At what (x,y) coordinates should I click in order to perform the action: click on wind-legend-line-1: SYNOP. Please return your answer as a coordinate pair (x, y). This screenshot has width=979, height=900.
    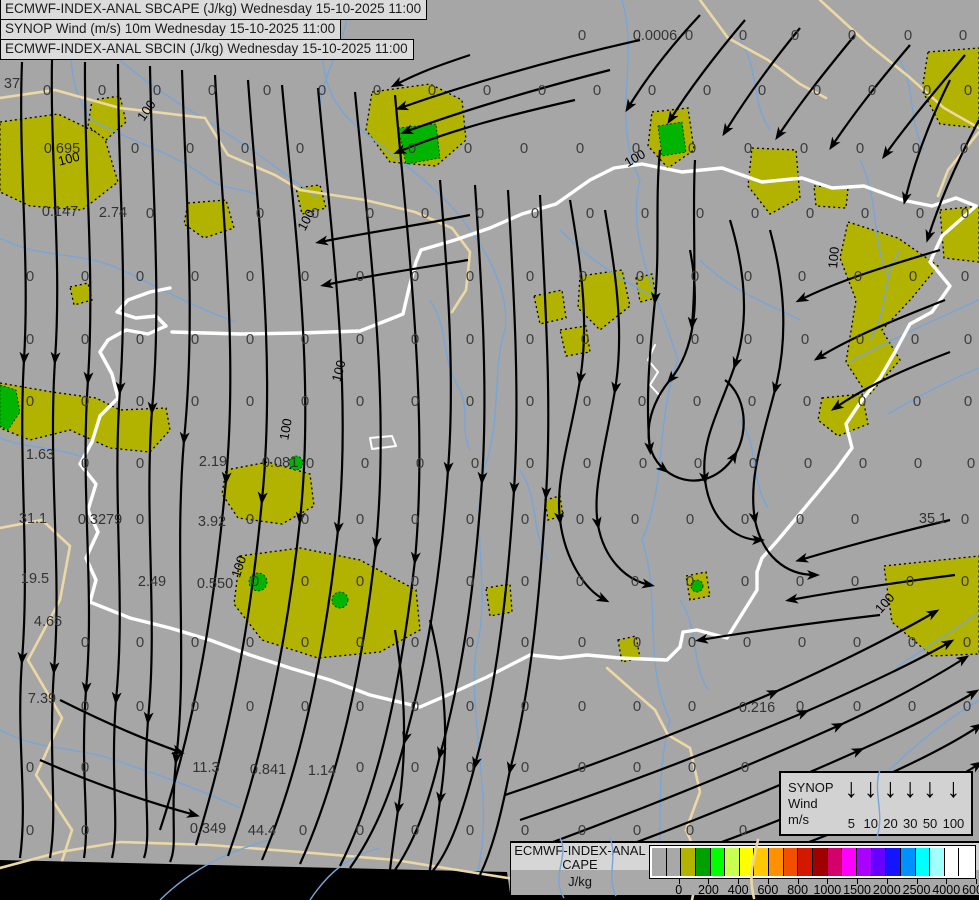
    Looking at the image, I should click on (811, 787).